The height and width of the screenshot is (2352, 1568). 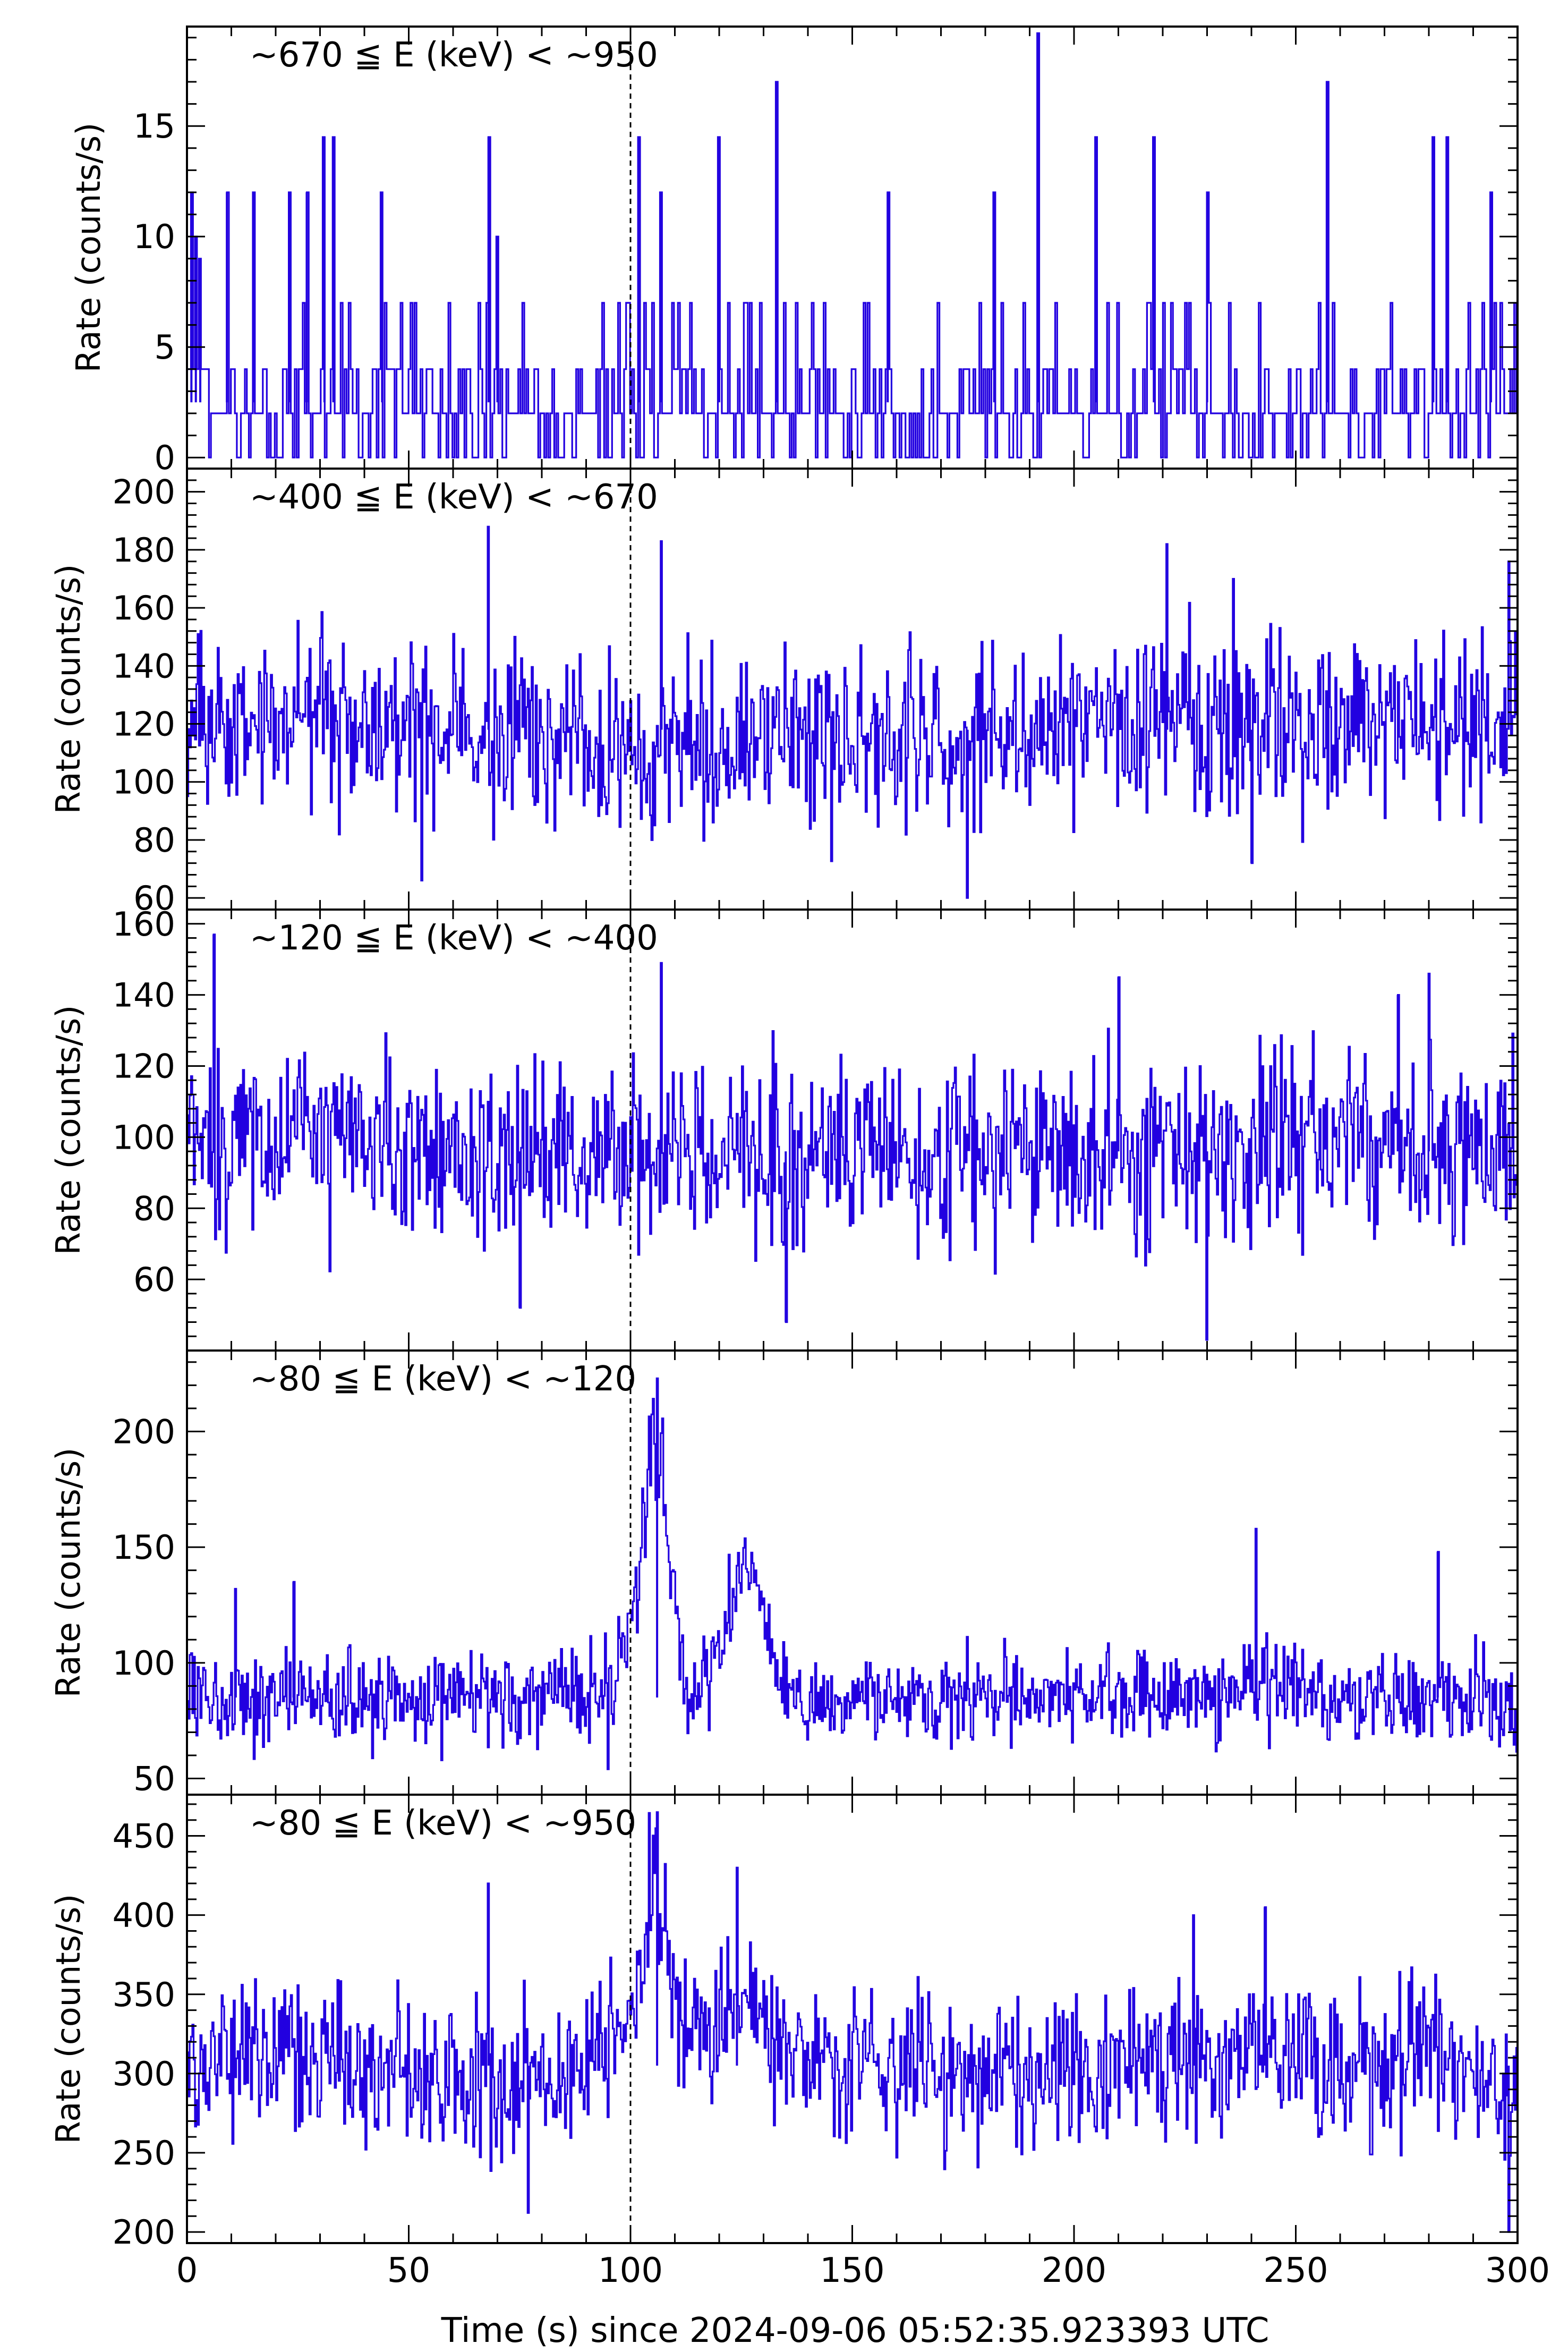 What do you see at coordinates (187, 2270) in the screenshot?
I see `x-tick-label: 0` at bounding box center [187, 2270].